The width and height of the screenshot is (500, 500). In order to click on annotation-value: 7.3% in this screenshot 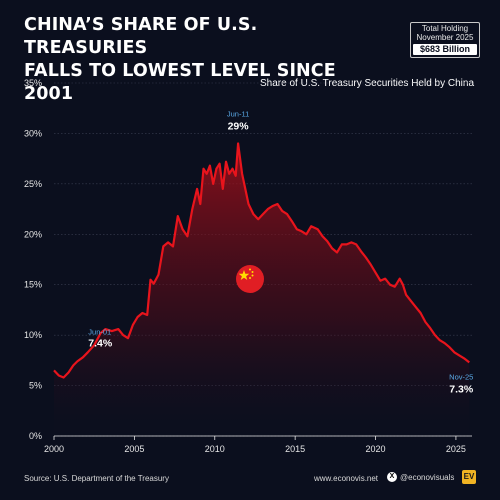, I will do `click(461, 389)`.